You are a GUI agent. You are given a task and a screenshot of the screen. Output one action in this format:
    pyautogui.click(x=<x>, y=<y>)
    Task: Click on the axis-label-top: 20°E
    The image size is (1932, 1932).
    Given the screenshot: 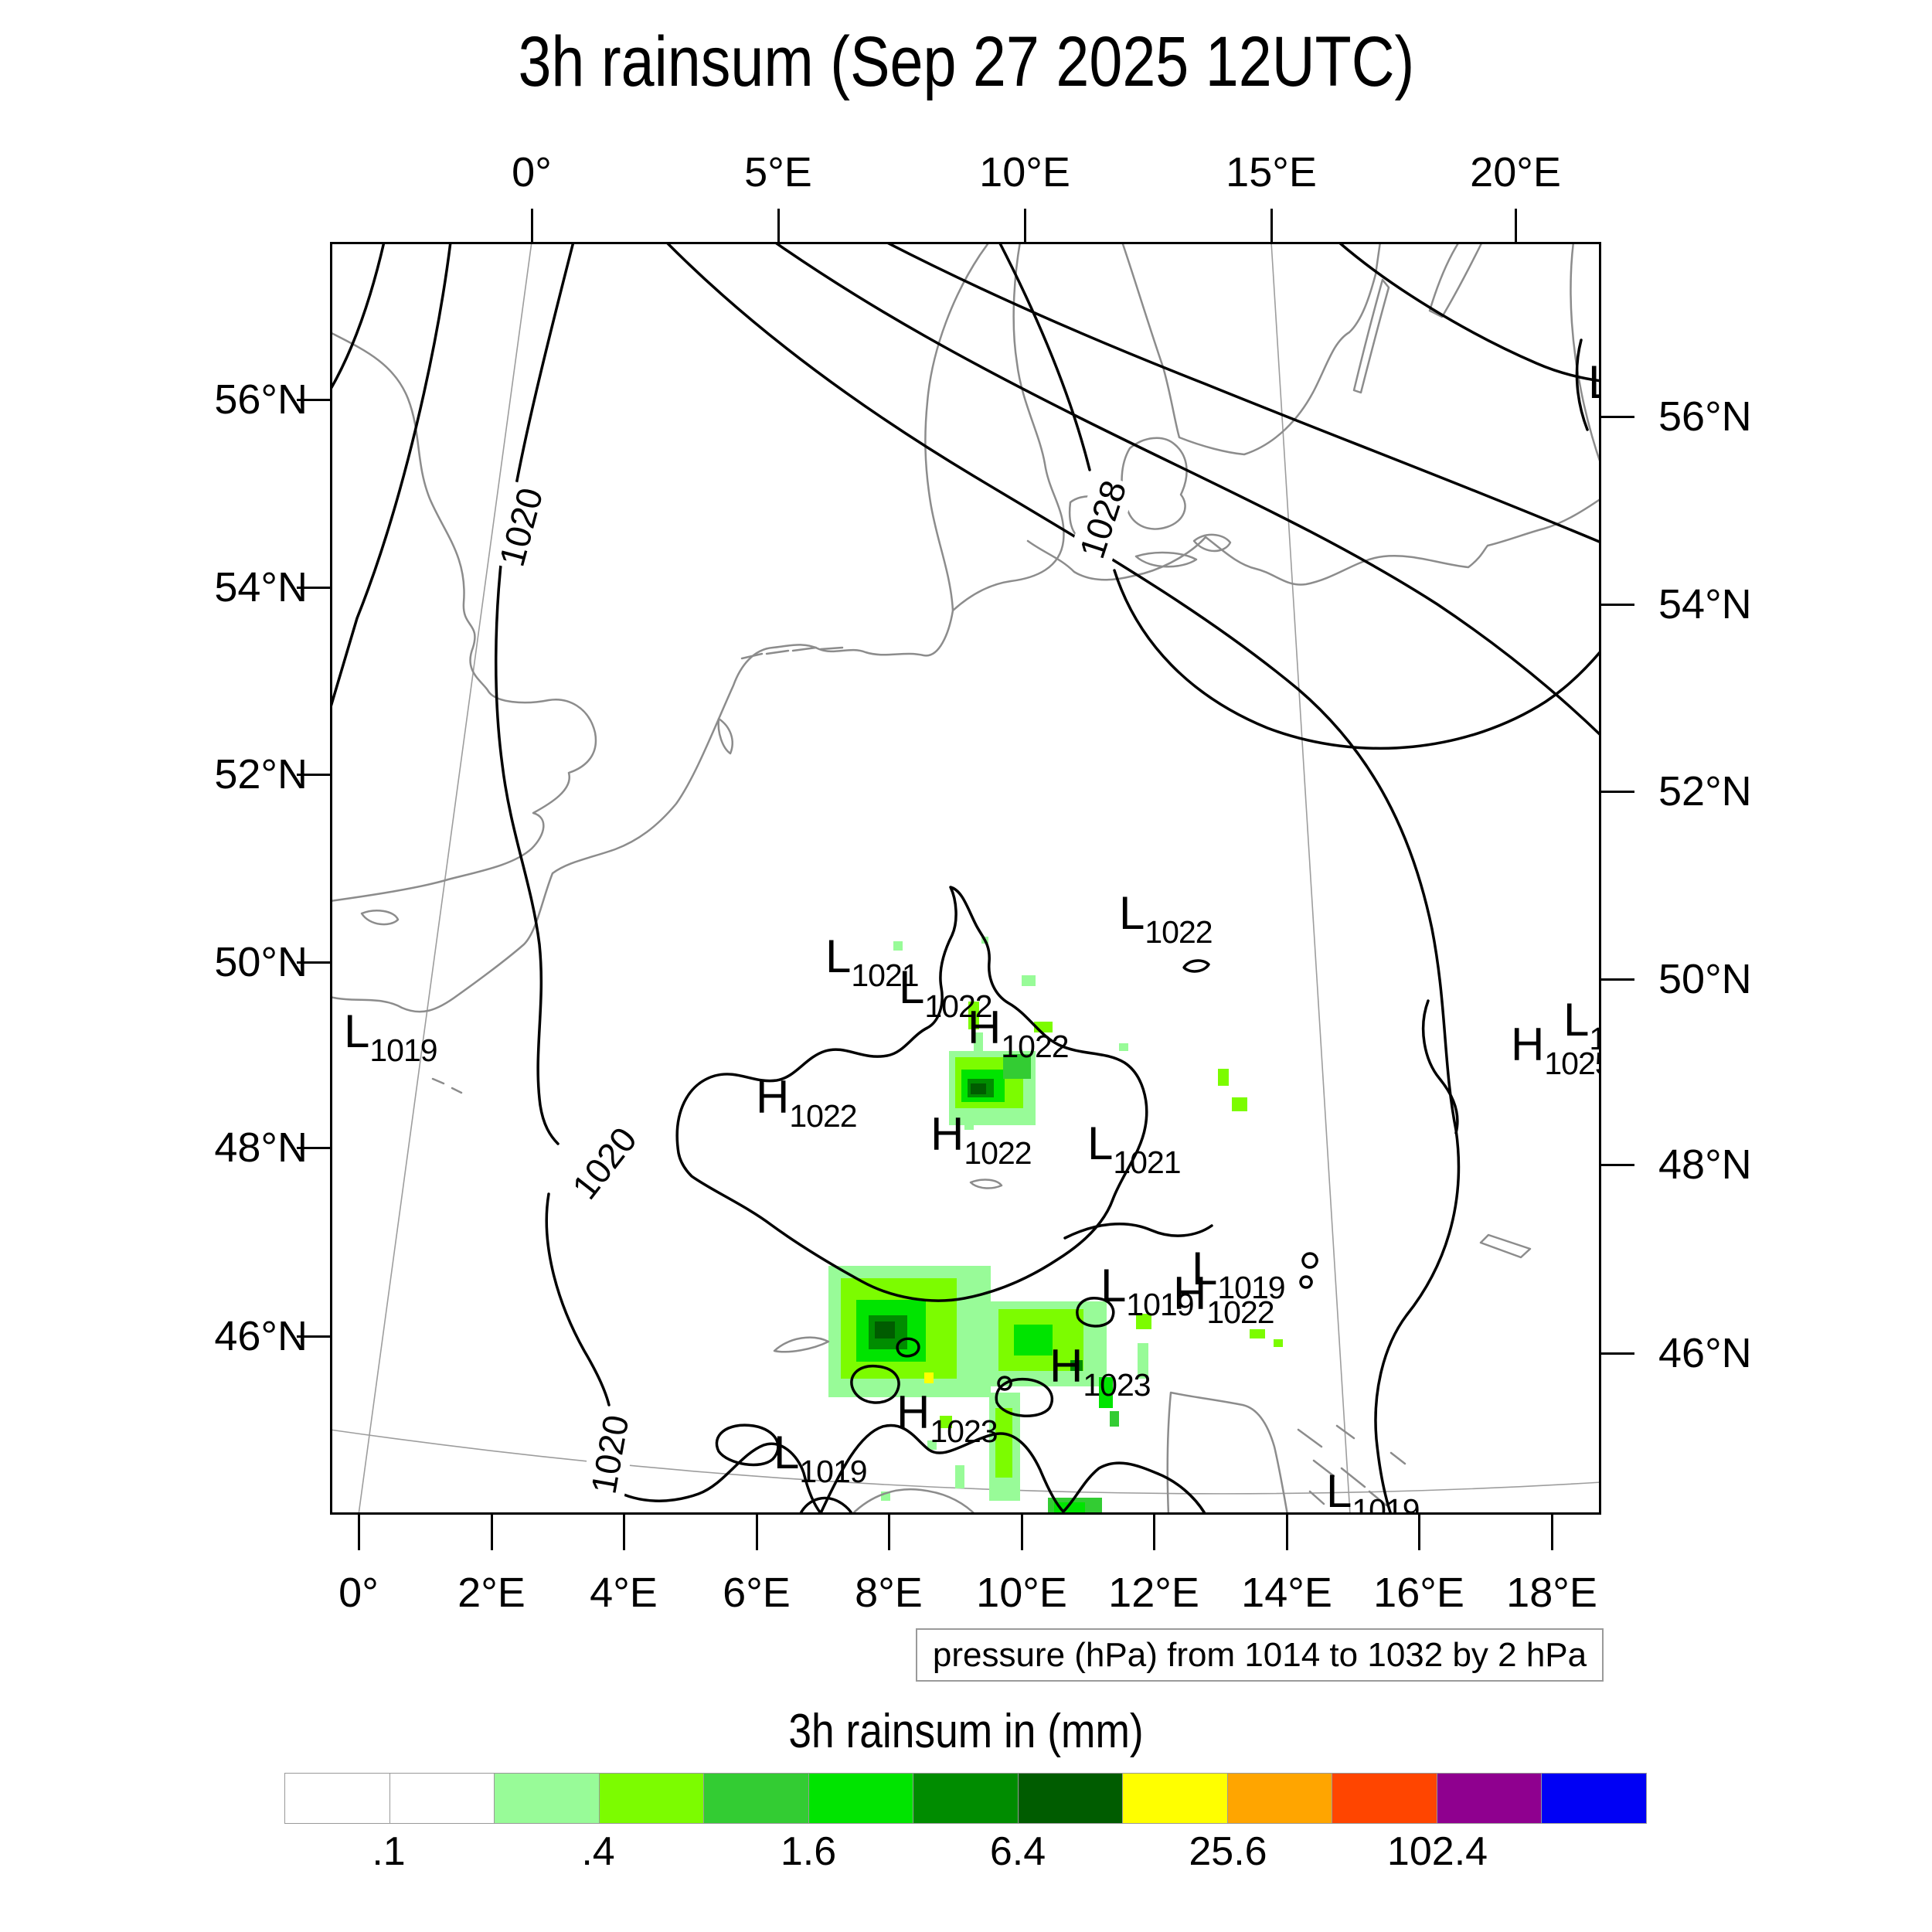 What is the action you would take?
    pyautogui.click(x=1516, y=173)
    